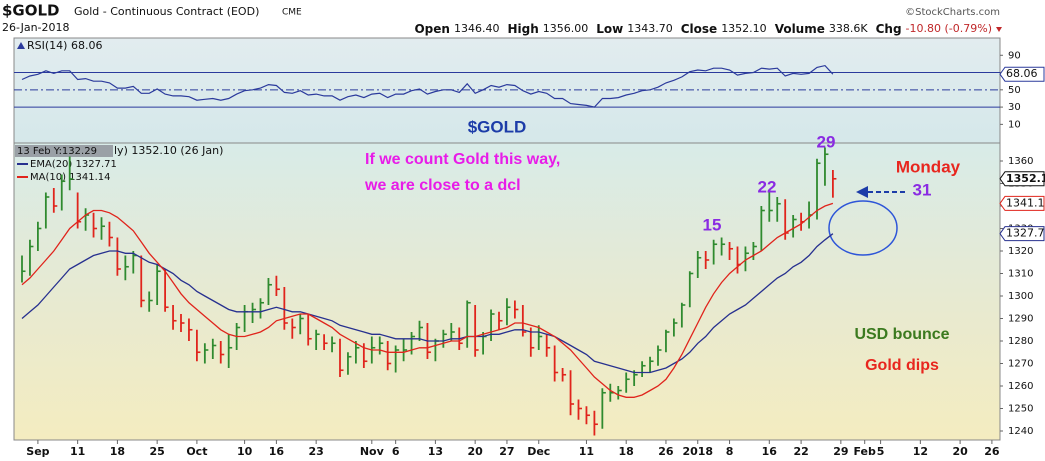 Image resolution: width=1045 pixels, height=461 pixels. I want to click on quote-label: Volume, so click(800, 29).